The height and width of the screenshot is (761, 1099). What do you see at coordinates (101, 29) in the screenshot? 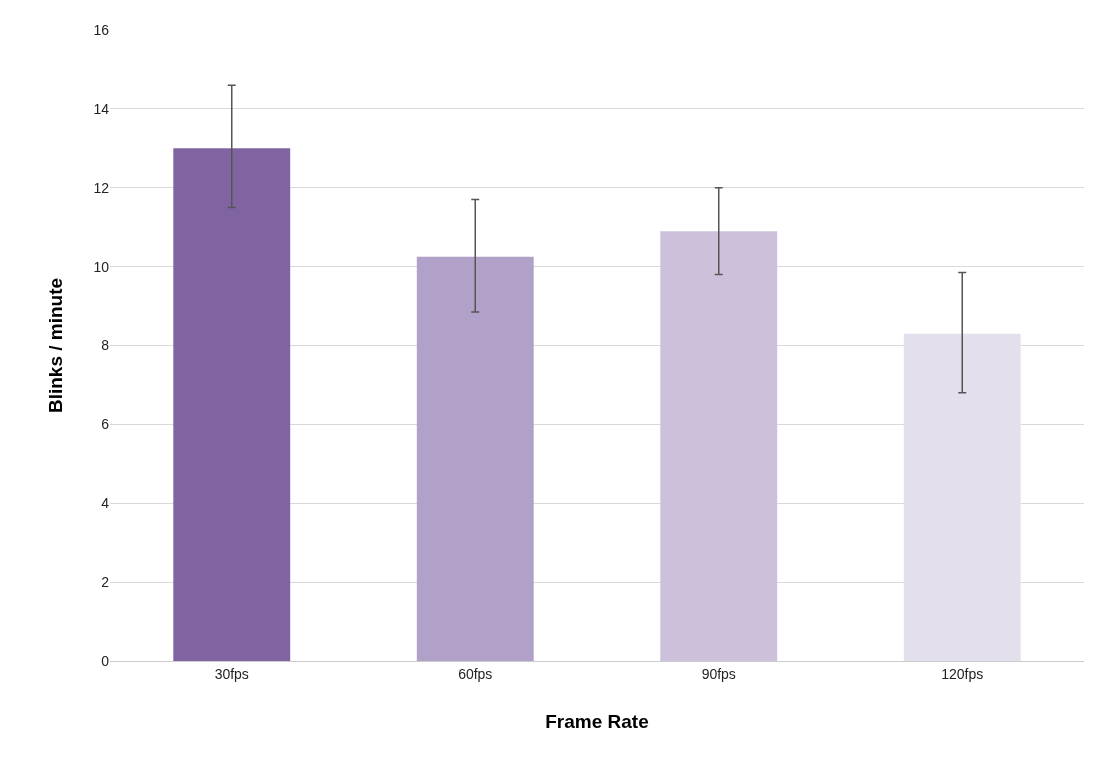
I see `y-tick-label: 16` at bounding box center [101, 29].